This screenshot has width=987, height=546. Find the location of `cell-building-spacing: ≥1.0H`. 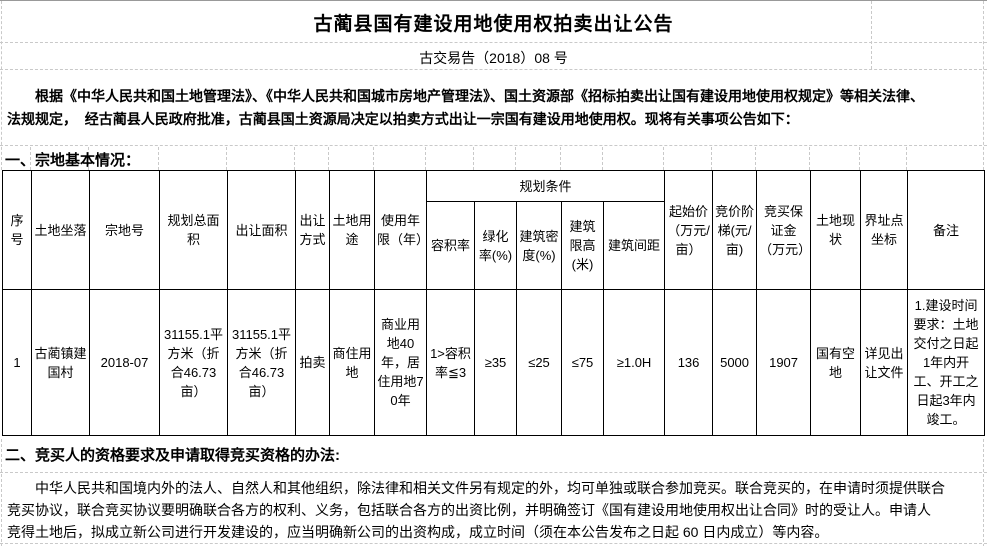

cell-building-spacing: ≥1.0H is located at coordinates (634, 362).